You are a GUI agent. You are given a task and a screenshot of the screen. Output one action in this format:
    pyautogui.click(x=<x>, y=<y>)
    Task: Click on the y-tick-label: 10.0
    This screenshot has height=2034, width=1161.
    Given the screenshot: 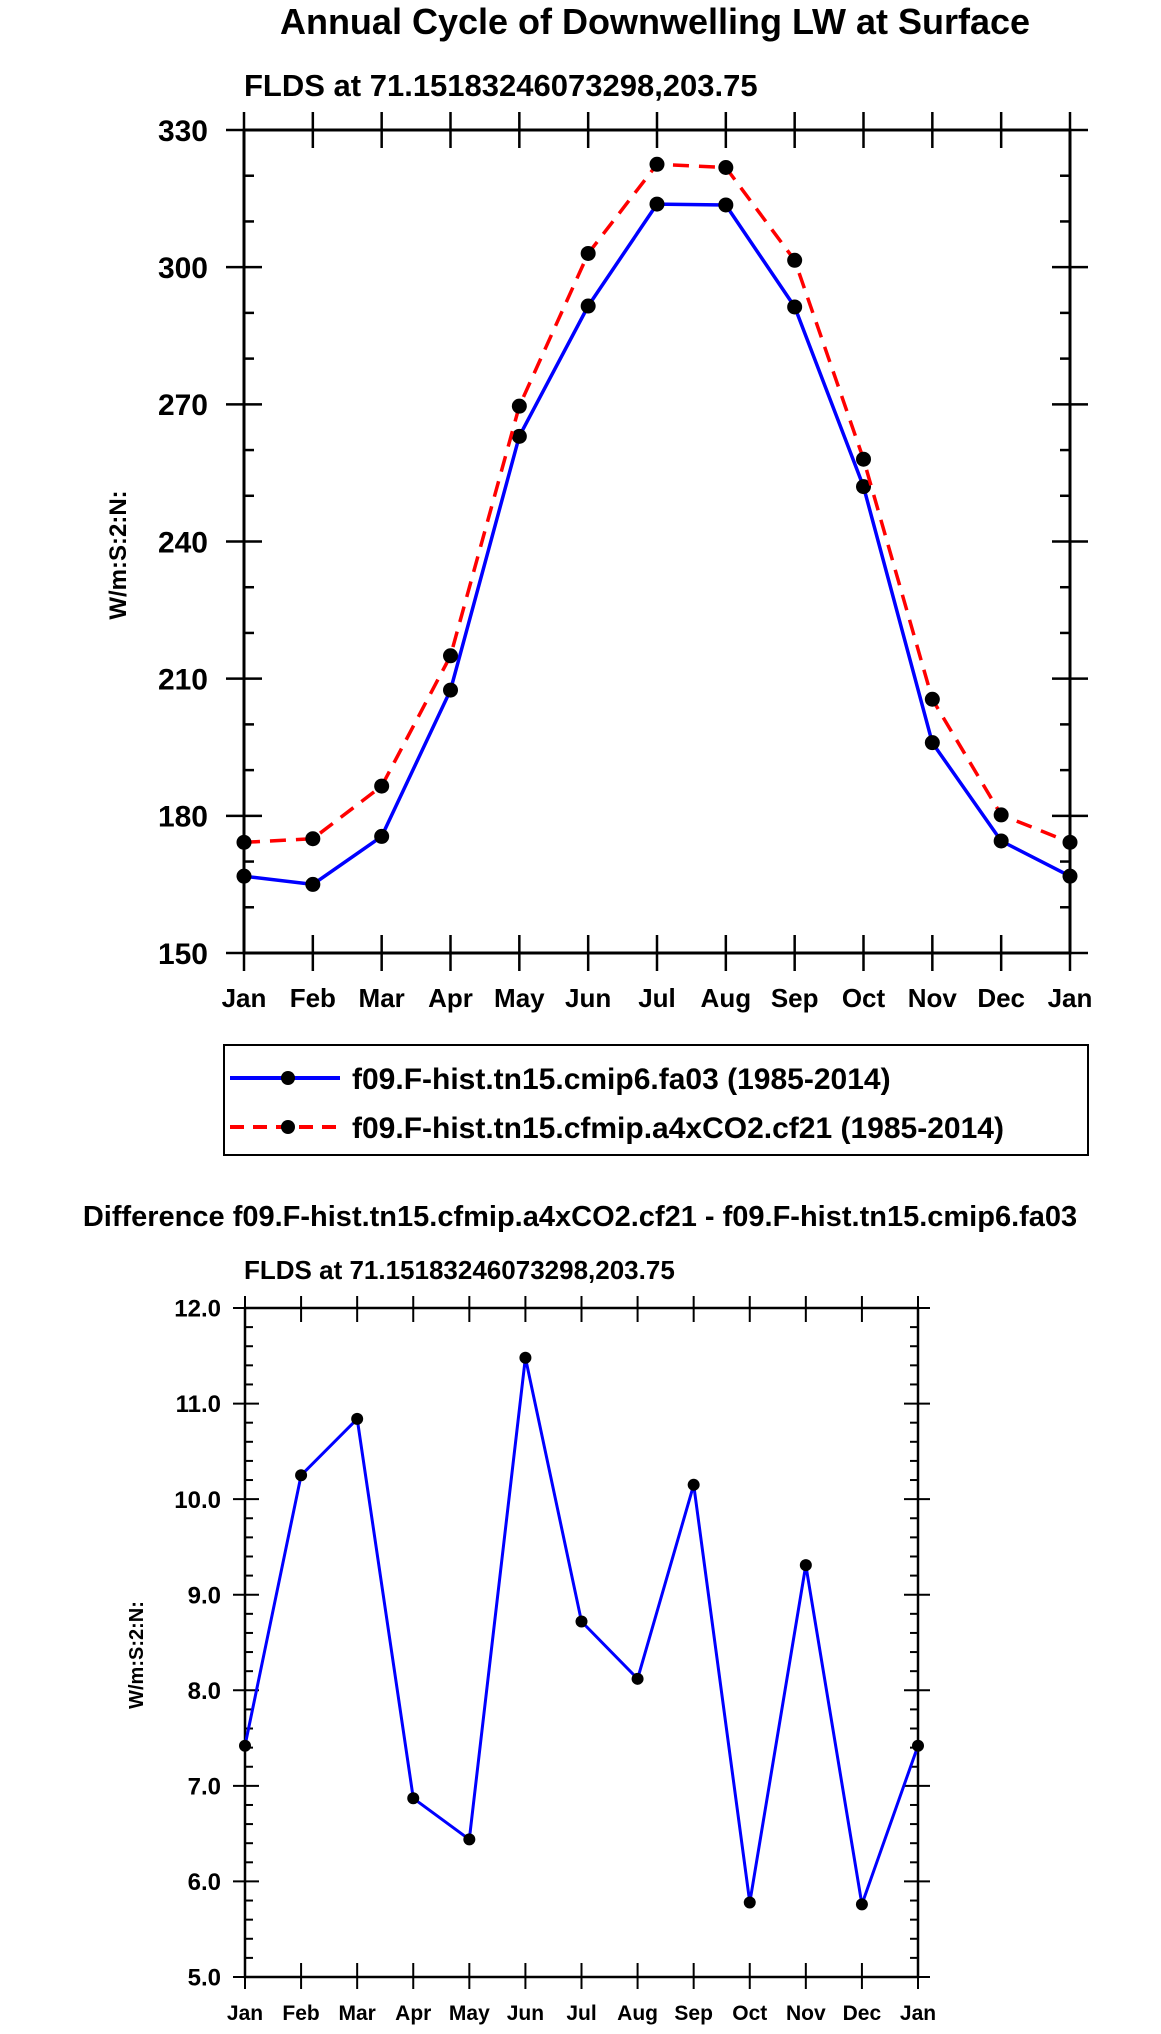 What is the action you would take?
    pyautogui.click(x=197, y=1500)
    